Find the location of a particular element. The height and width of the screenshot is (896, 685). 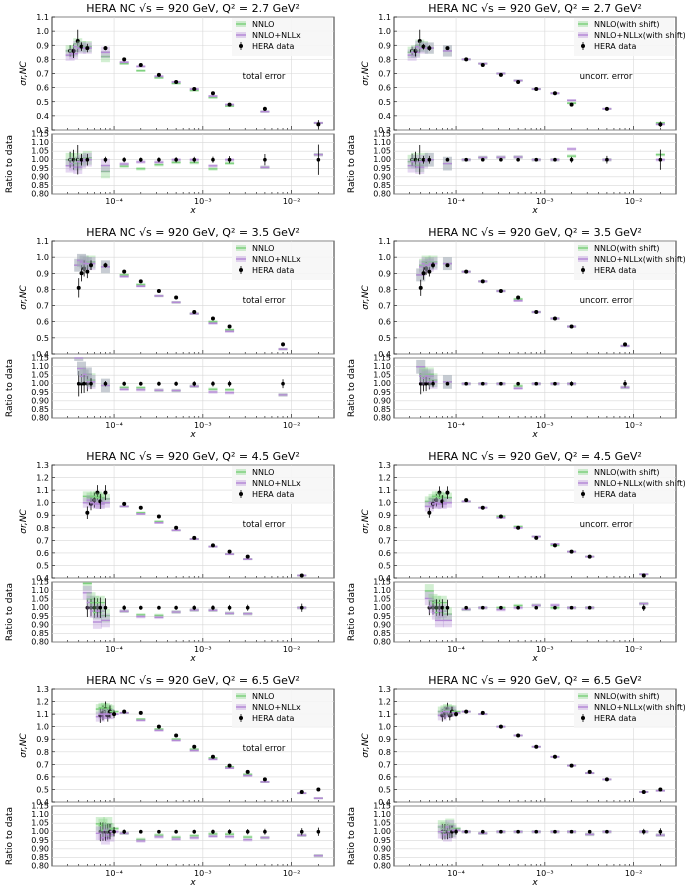

y-tick-label: 0.3 is located at coordinates (42, 130).